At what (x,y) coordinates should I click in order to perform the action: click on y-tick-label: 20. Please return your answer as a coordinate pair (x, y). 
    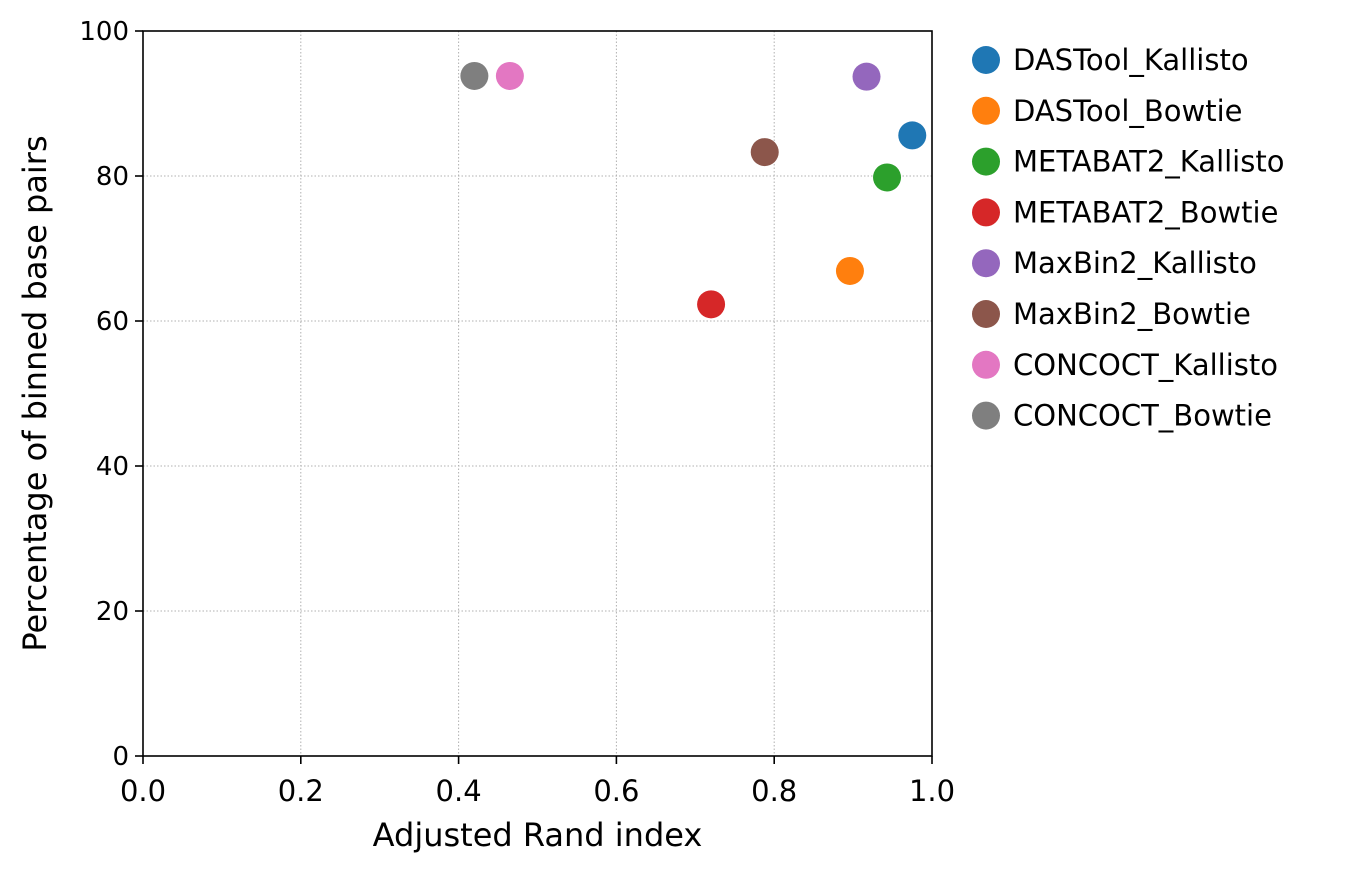
    Looking at the image, I should click on (112, 612).